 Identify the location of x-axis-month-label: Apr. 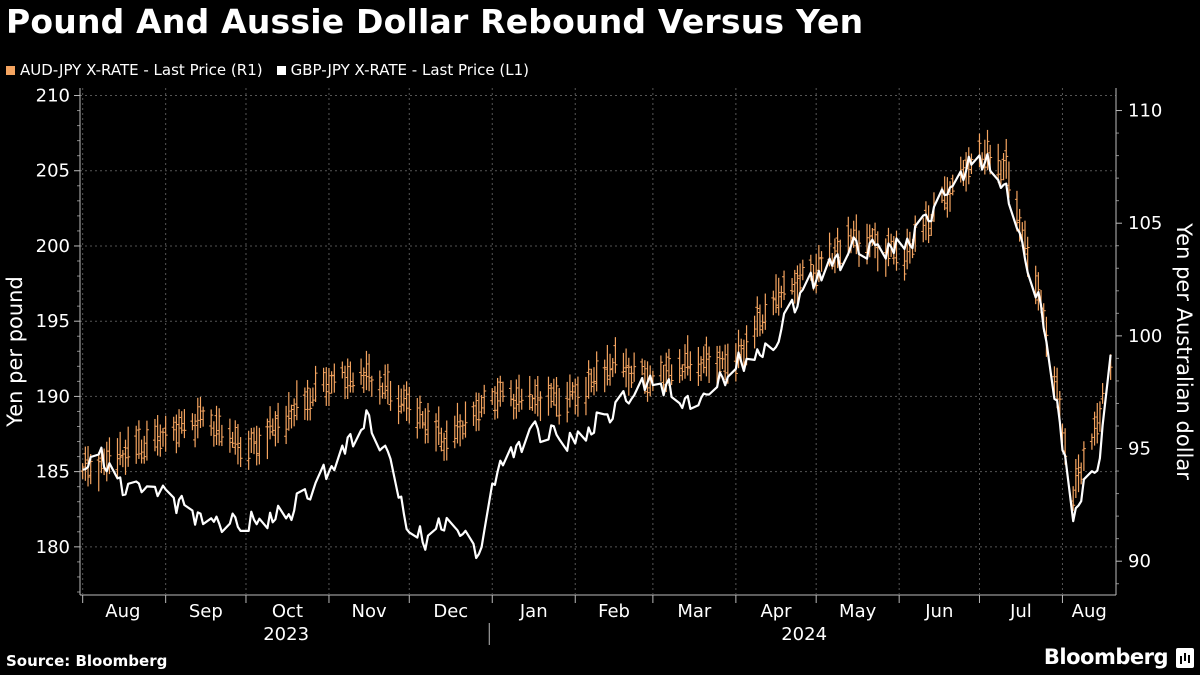
(776, 611).